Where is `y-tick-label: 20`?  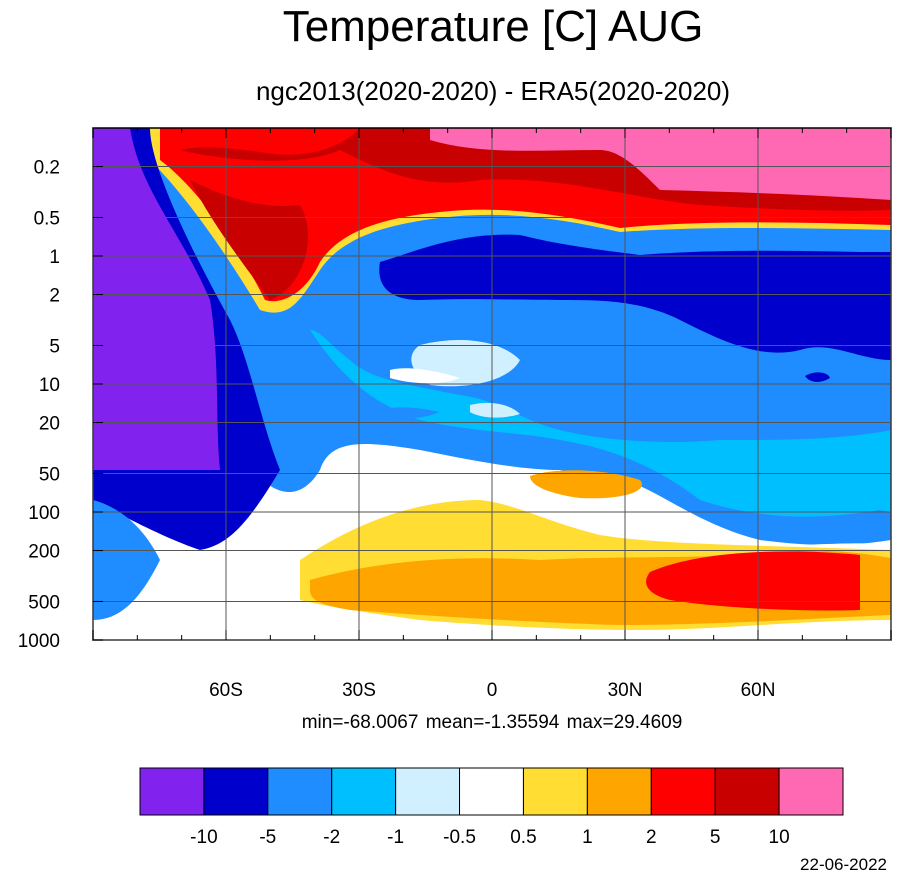
y-tick-label: 20 is located at coordinates (49, 424).